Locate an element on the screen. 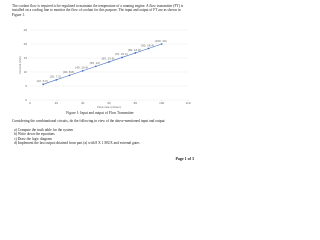  x-tick-label: 120 is located at coordinates (187, 103).